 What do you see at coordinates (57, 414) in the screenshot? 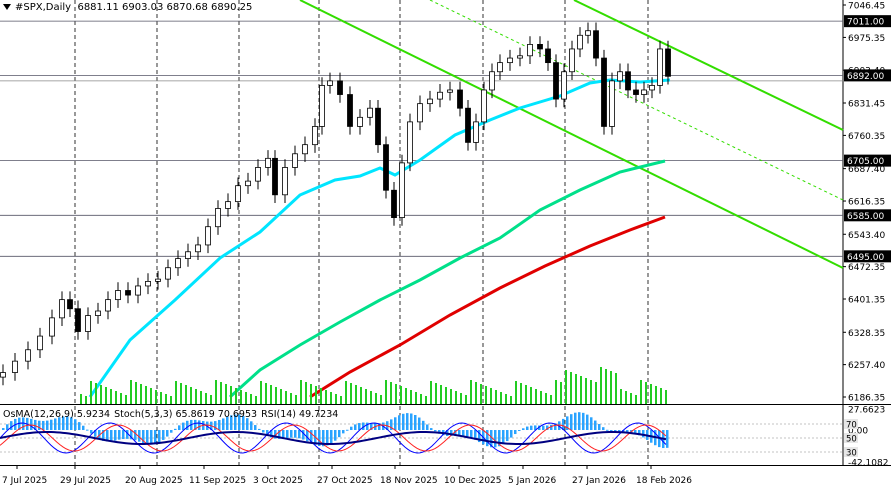
I see `osma-label: OsMA(12,26,9) 5.9234` at bounding box center [57, 414].